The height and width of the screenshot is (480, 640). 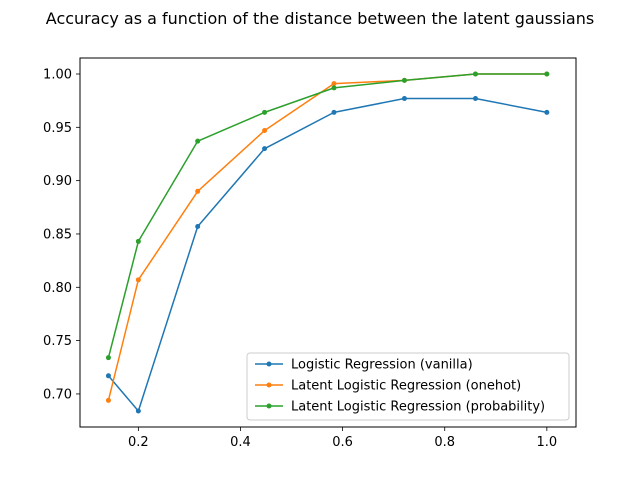 I want to click on y-tick-label-4: 0.90, so click(x=57, y=181).